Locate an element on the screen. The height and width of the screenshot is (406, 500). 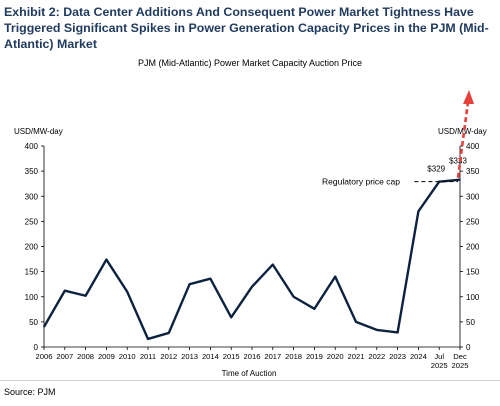
x-tick-label: 2006 is located at coordinates (44, 356).